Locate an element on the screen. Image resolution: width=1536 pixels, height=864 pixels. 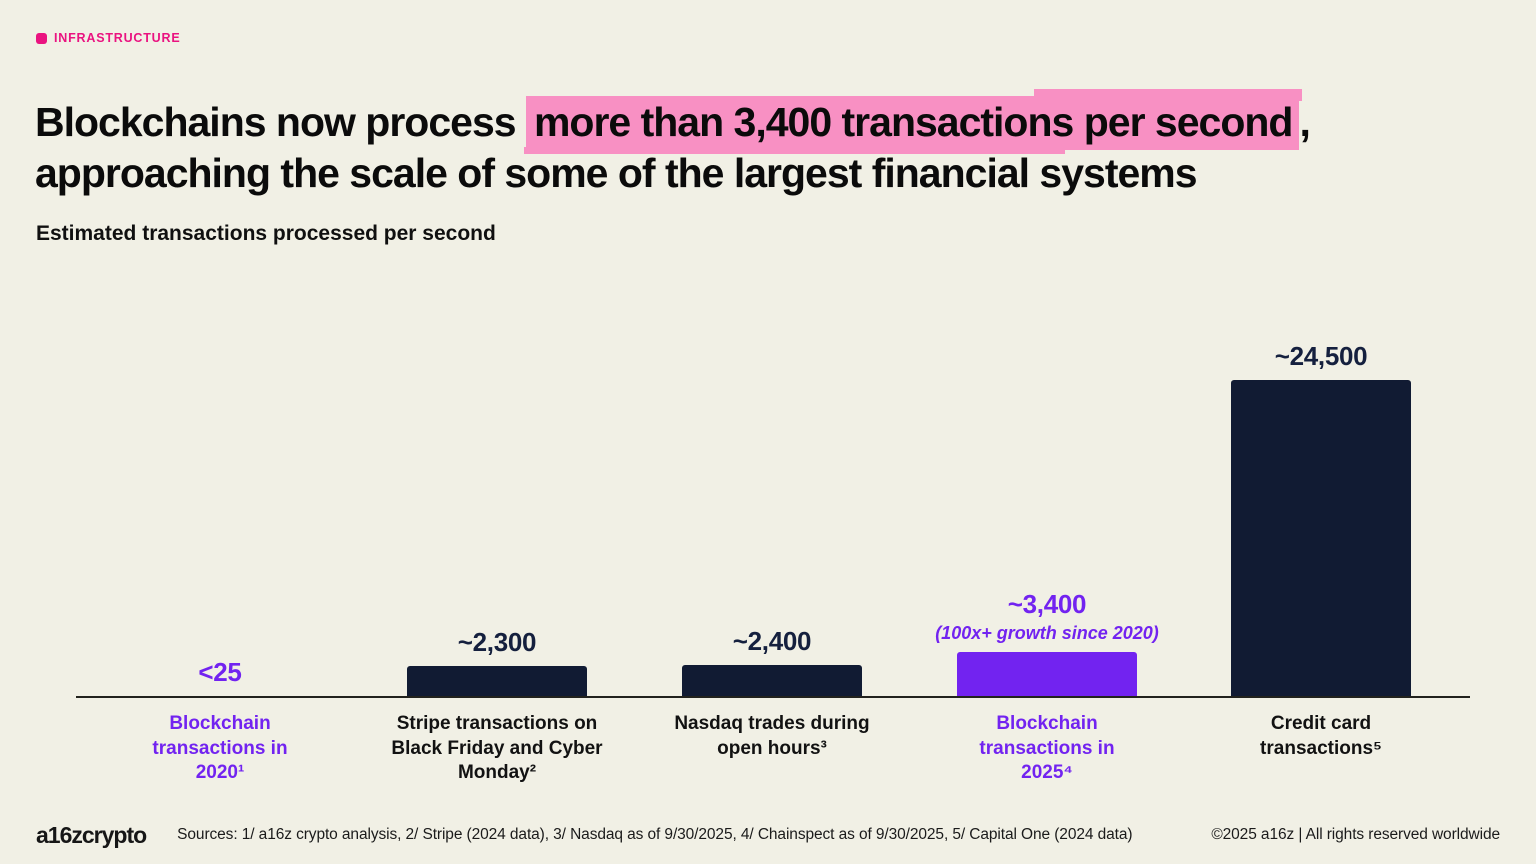
bar-growth-annotation: (100x+ growth since 2020) is located at coordinates (1047, 633).